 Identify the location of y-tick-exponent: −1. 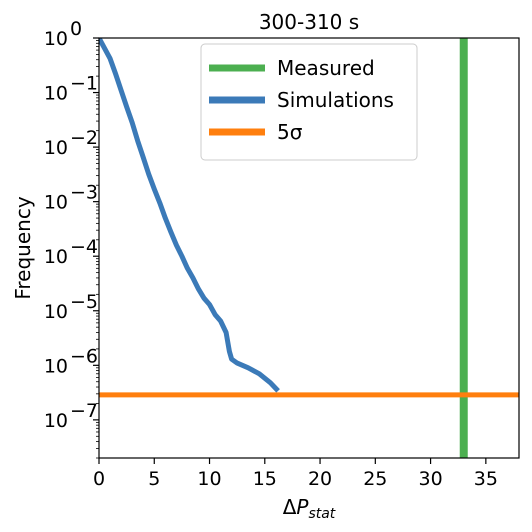
(84, 84).